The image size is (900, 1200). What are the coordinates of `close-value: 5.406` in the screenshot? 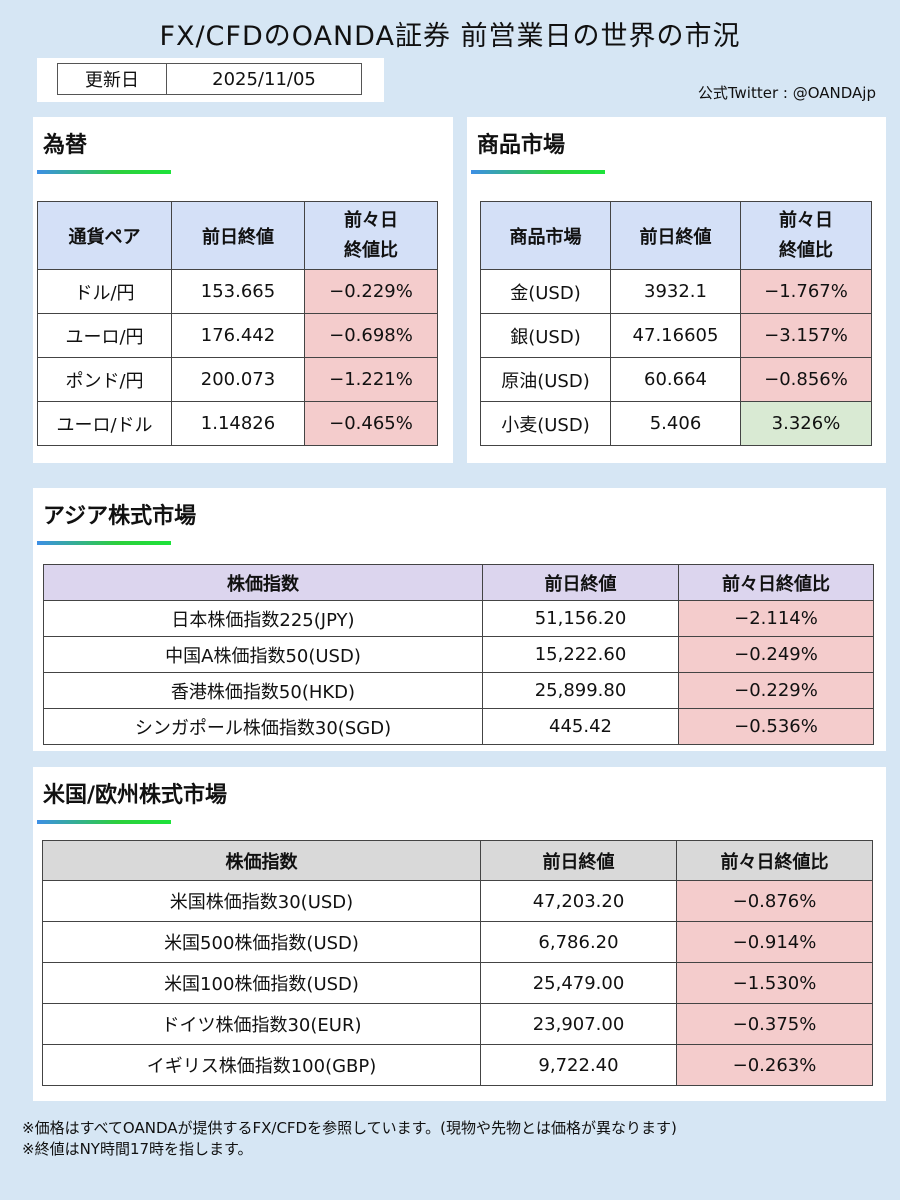 It's located at (675, 423).